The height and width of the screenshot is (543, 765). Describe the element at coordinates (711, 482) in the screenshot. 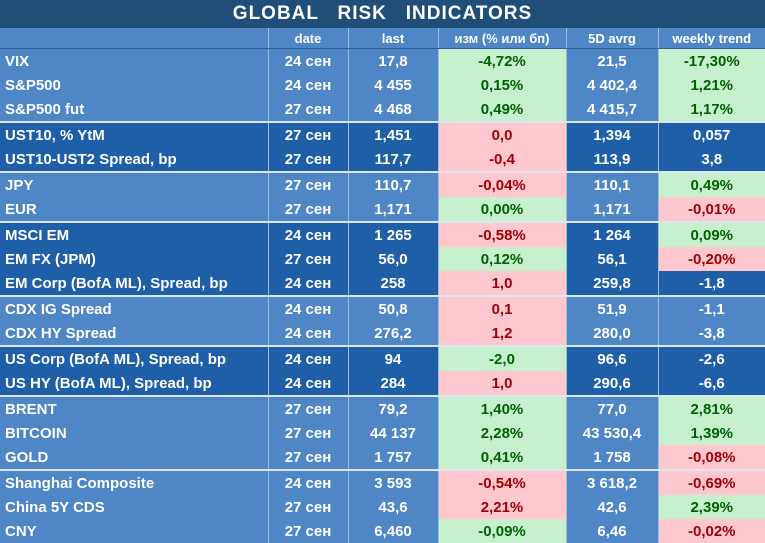

I see `weekly-trend-cell: -0,69%` at that location.